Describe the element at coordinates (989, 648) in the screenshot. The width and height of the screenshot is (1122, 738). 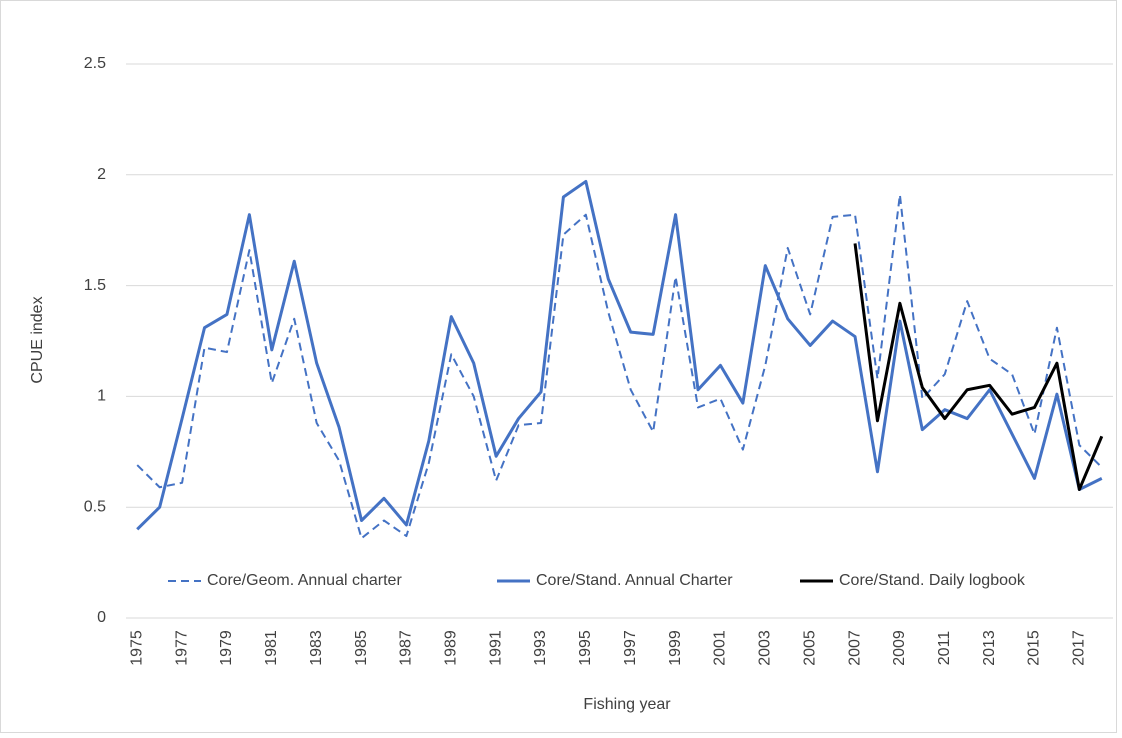
I see `x-tick-label: 2013` at that location.